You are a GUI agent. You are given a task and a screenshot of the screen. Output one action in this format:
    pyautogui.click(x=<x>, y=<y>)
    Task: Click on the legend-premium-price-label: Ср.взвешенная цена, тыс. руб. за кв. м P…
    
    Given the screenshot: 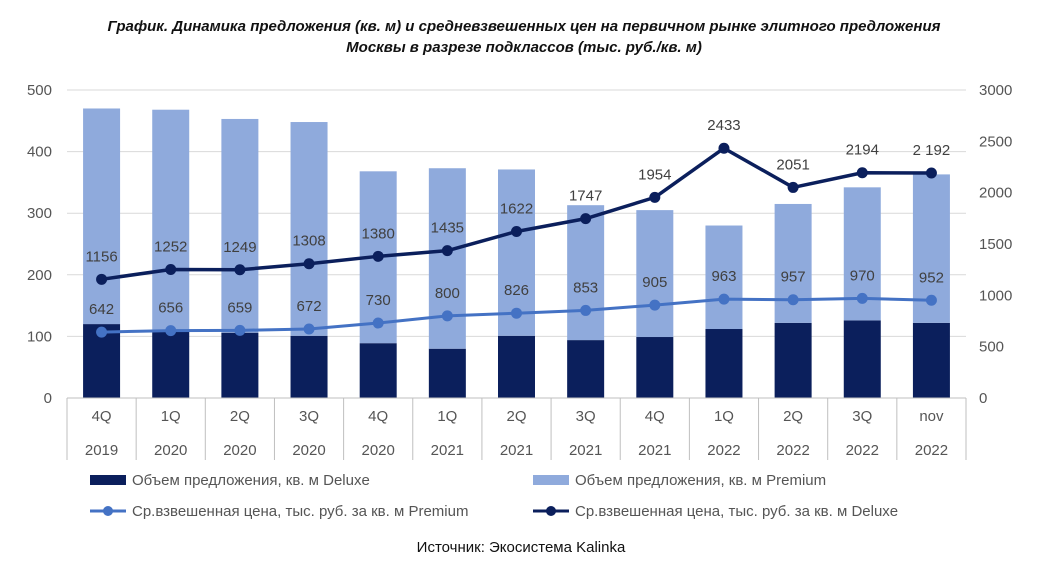 What is the action you would take?
    pyautogui.click(x=300, y=511)
    